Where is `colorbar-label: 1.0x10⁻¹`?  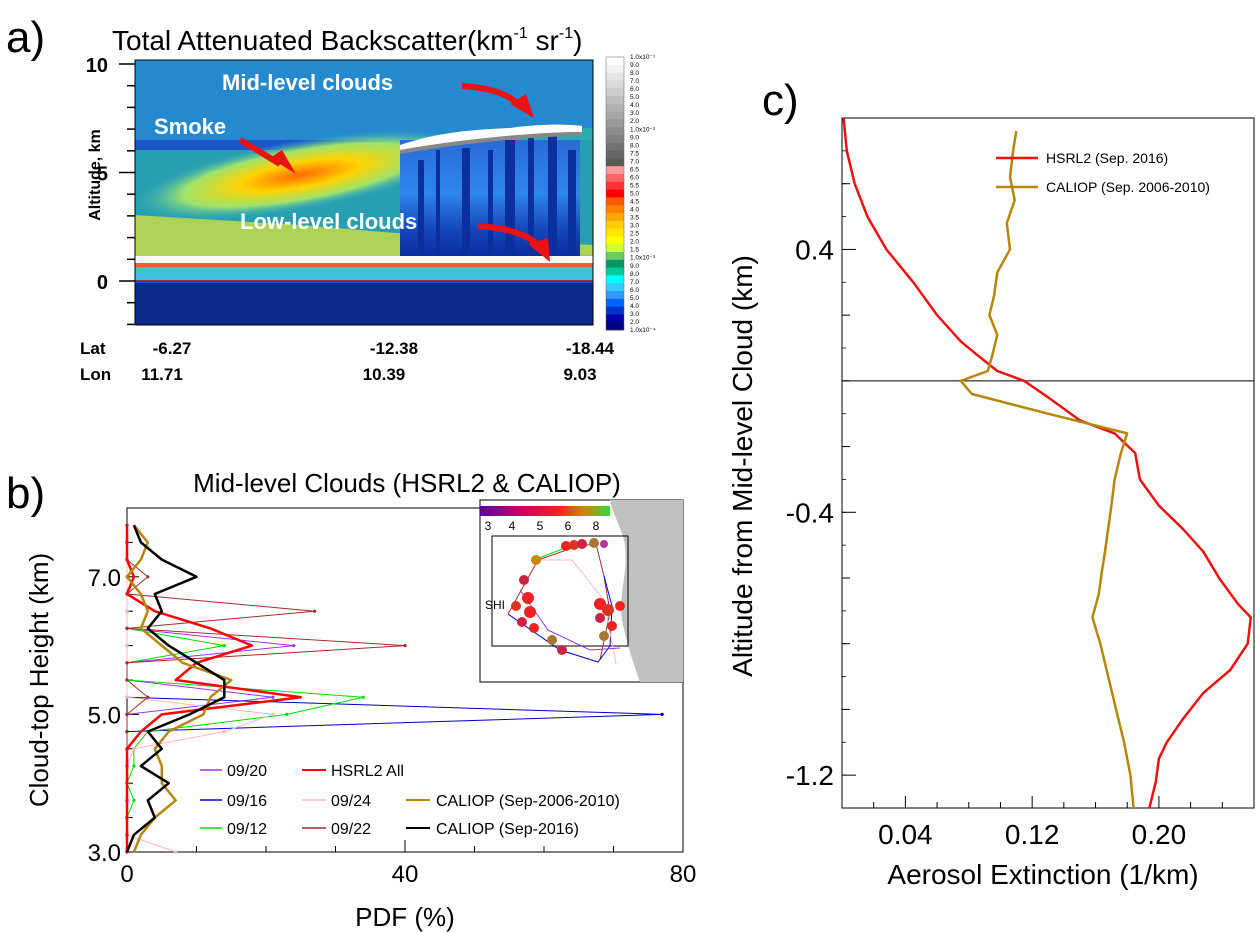 colorbar-label: 1.0x10⁻¹ is located at coordinates (643, 57).